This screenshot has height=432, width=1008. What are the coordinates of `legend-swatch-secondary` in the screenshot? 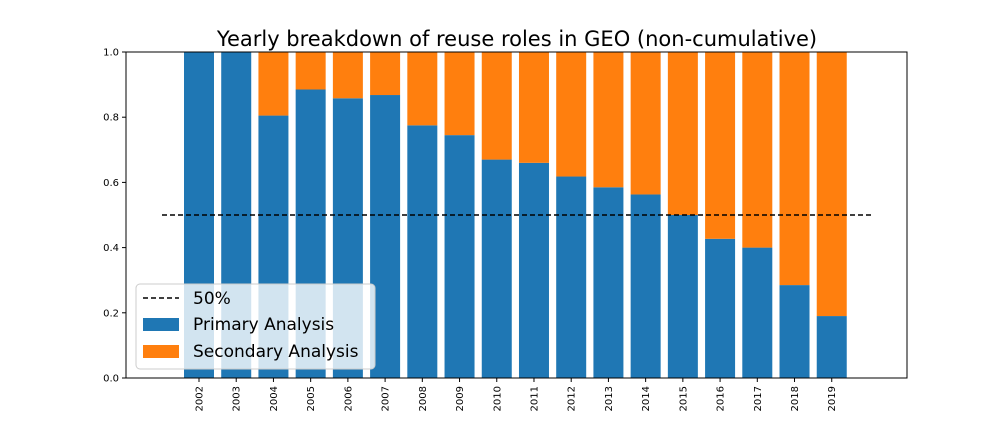 It's located at (161, 351).